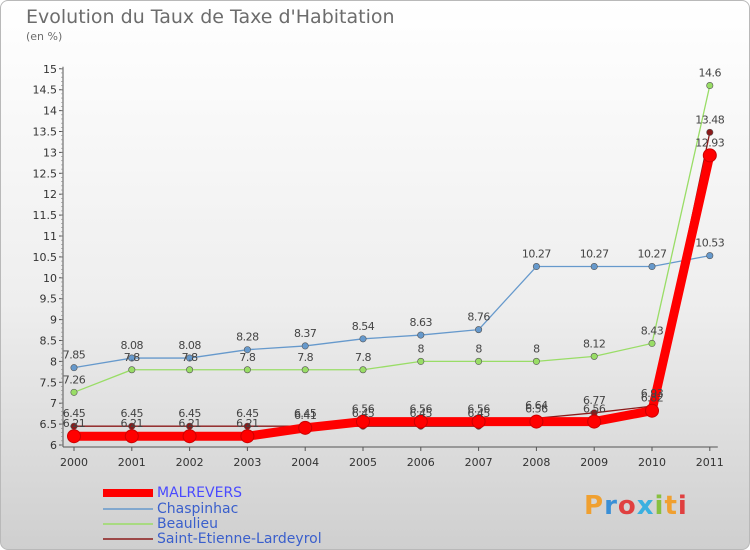 The width and height of the screenshot is (750, 550). I want to click on y-tick-label: 10.5, so click(45, 257).